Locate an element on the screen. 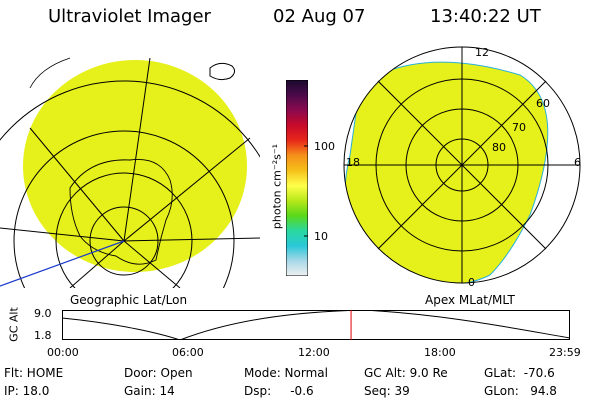 The image size is (600, 400). status-gcalt: GC Alt: 9.0 Re is located at coordinates (406, 373).